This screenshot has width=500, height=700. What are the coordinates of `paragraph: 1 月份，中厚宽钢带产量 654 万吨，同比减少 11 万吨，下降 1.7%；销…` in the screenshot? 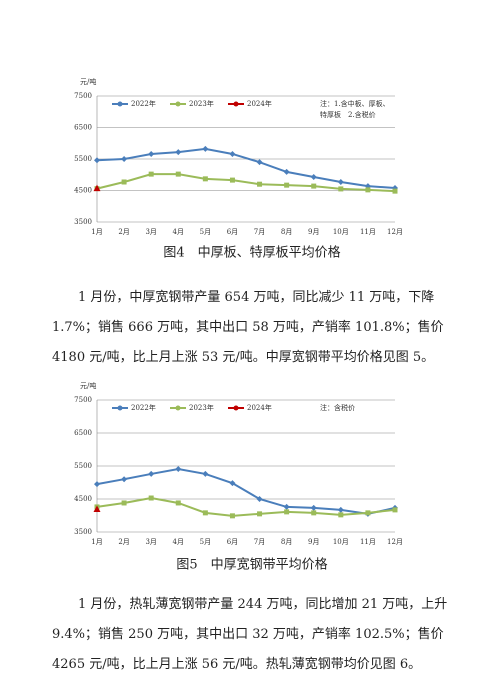 It's located at (248, 327).